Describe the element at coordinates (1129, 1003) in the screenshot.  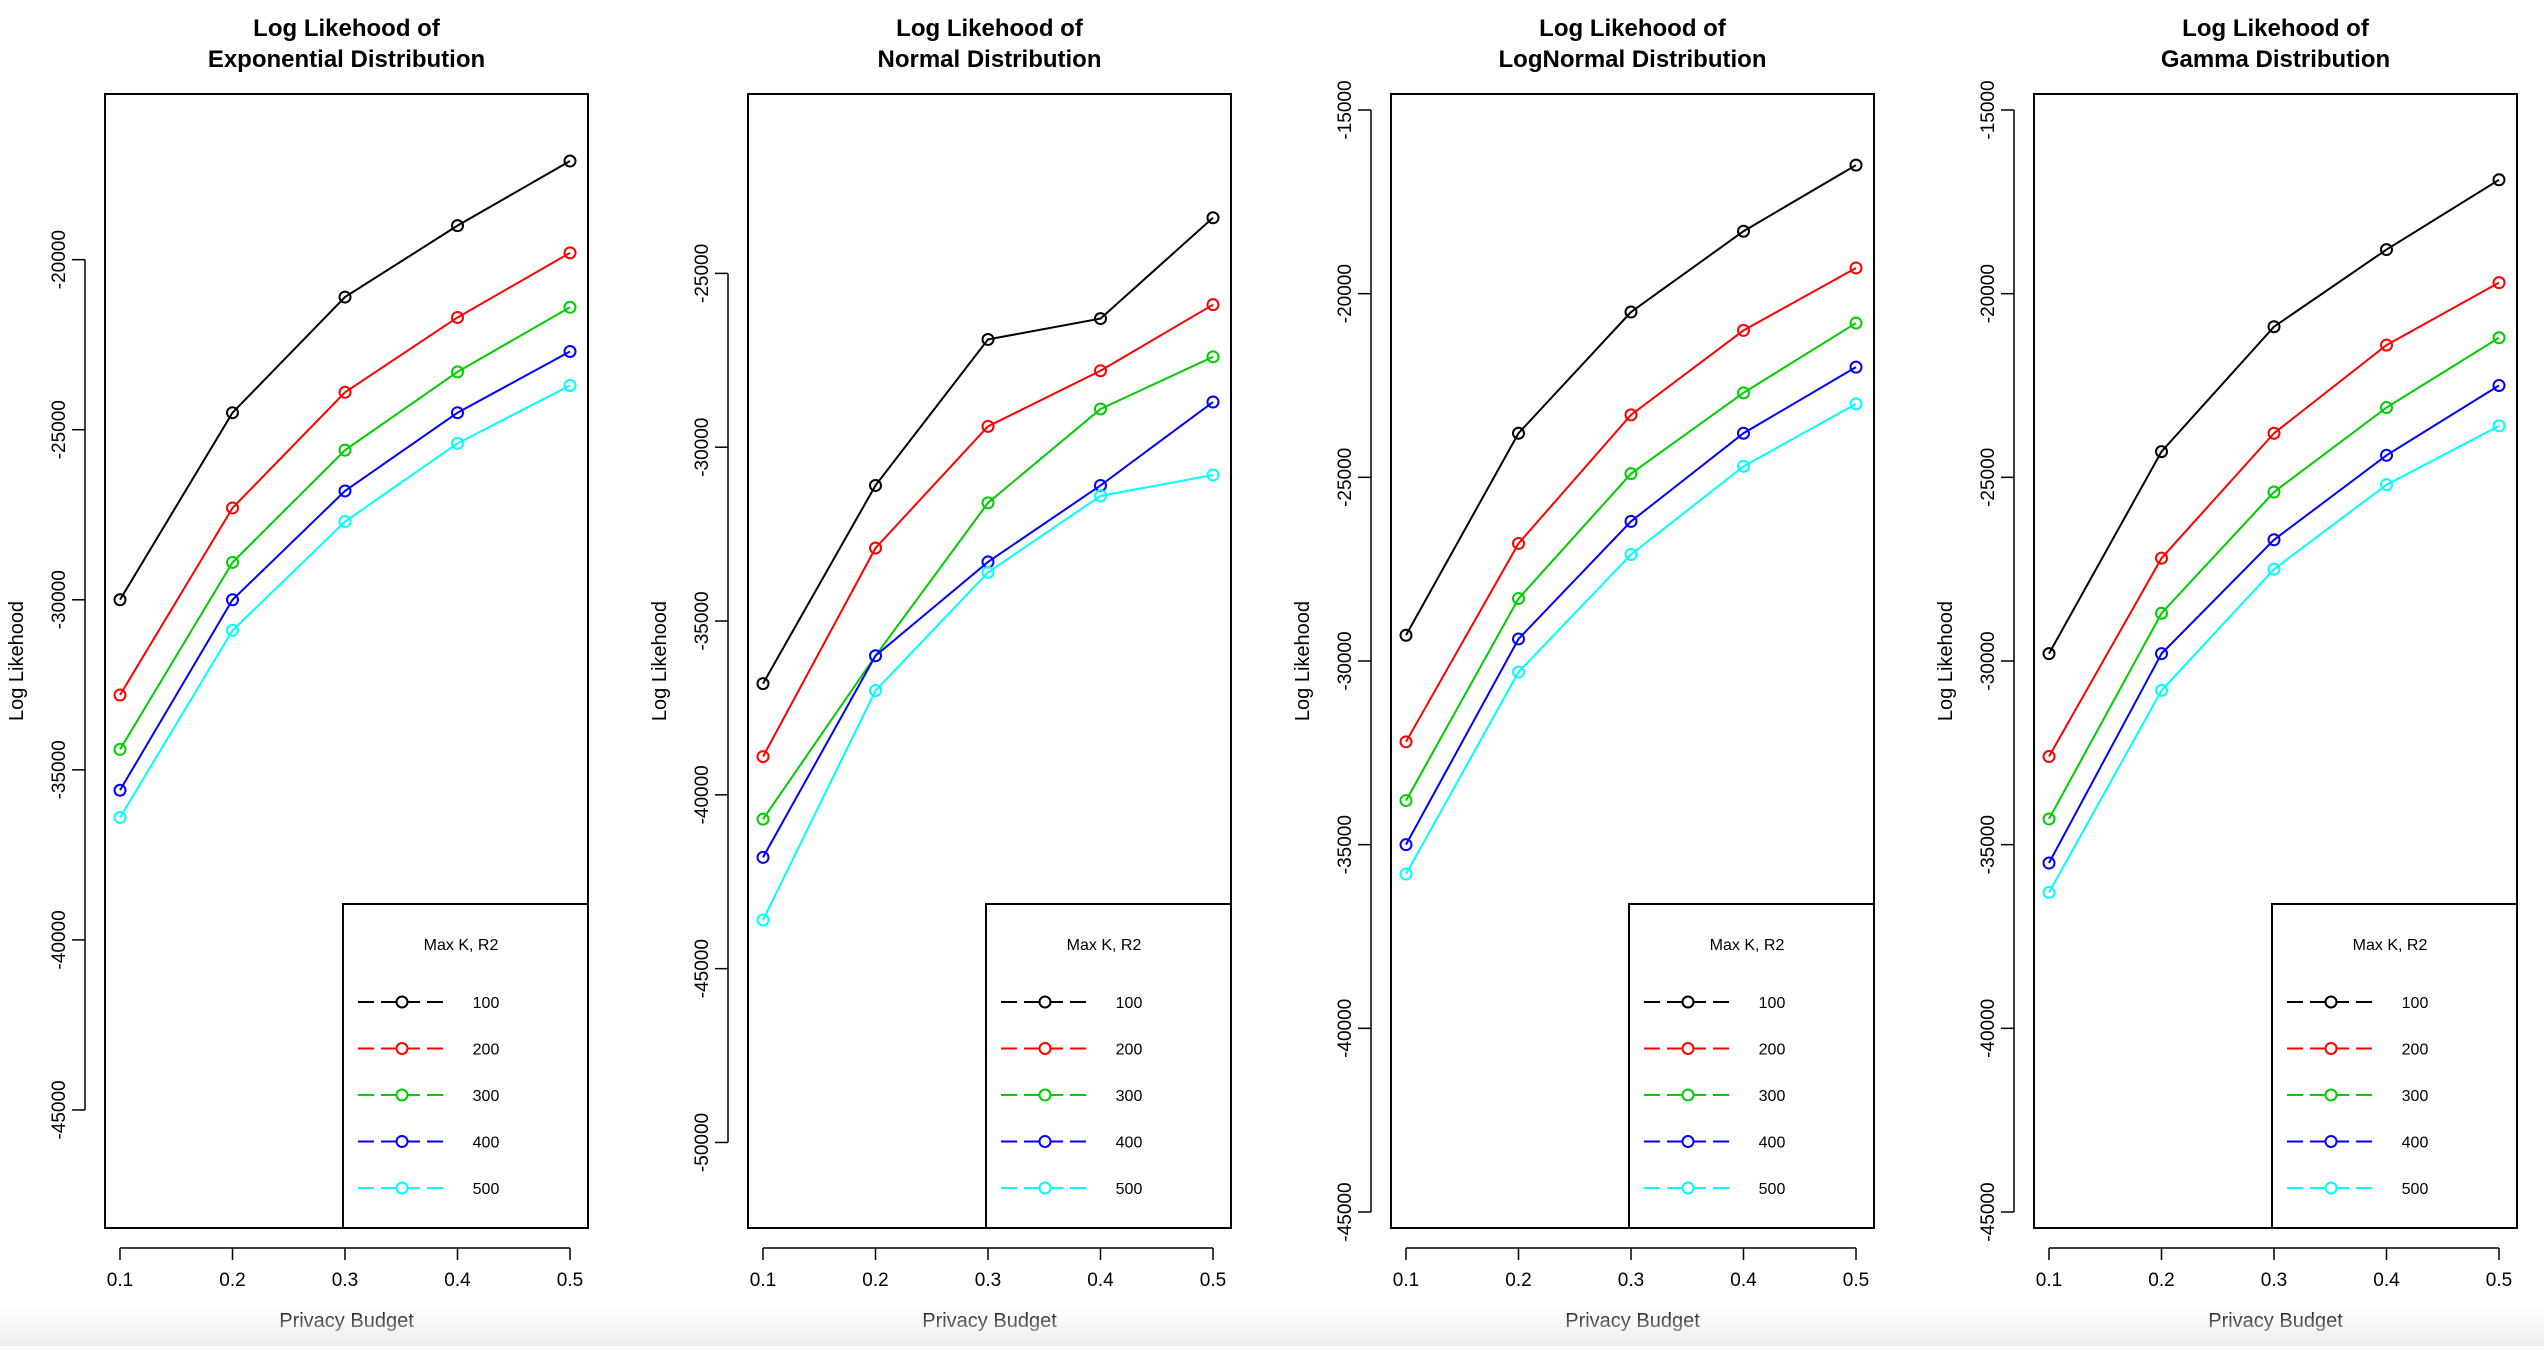
I see `legend-item-label: 100` at that location.